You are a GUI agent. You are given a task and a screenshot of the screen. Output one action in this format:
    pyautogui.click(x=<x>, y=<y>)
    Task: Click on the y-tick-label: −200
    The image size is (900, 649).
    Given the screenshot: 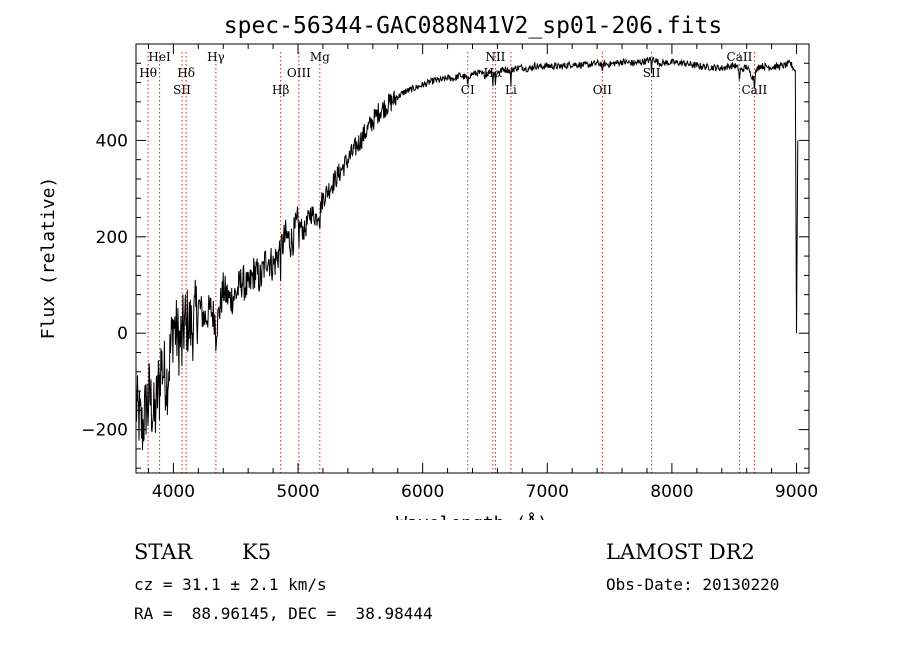 What is the action you would take?
    pyautogui.click(x=104, y=431)
    